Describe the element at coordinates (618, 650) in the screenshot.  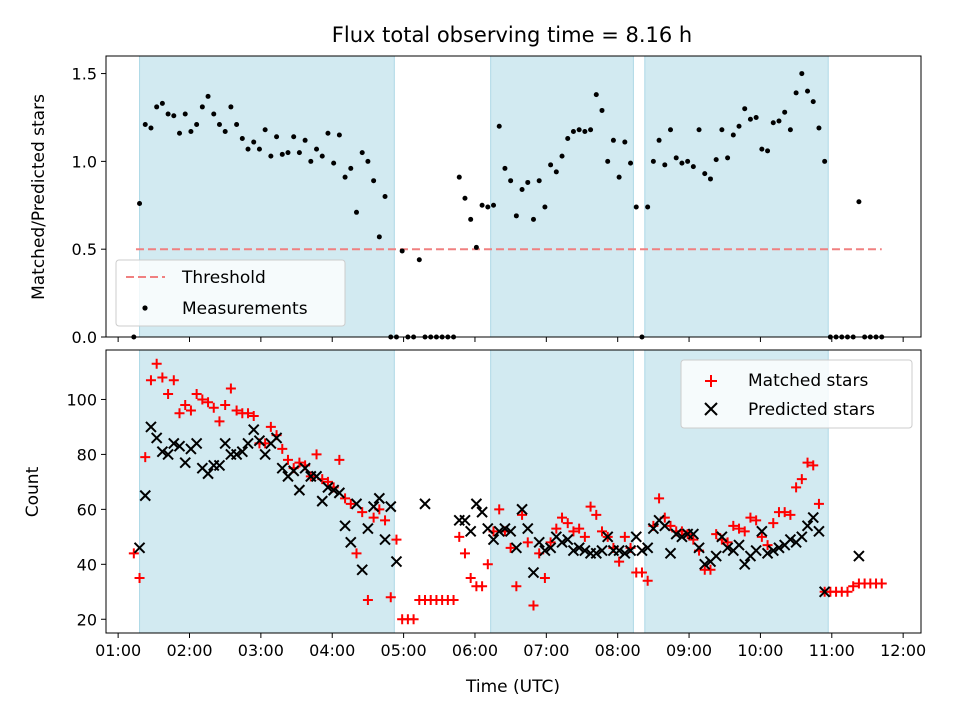
I see `x-tick-label: 08:00` at that location.